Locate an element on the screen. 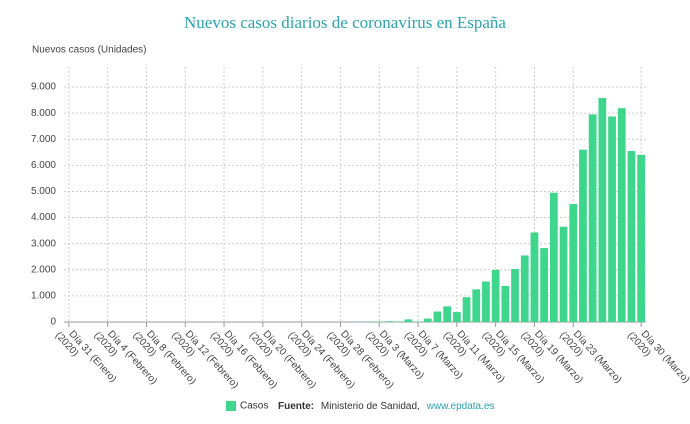 The width and height of the screenshot is (690, 424). y-tick-label: 0 is located at coordinates (53, 322).